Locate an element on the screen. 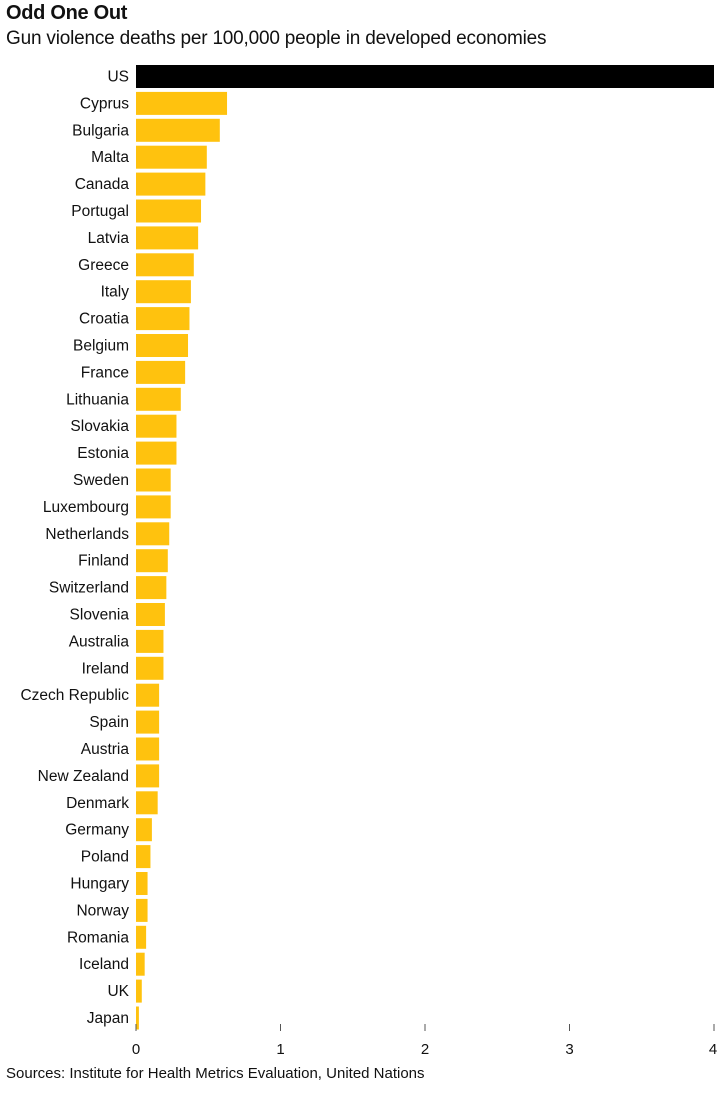 This screenshot has height=1115, width=728. x-tick-label-0: 0 is located at coordinates (136, 1049).